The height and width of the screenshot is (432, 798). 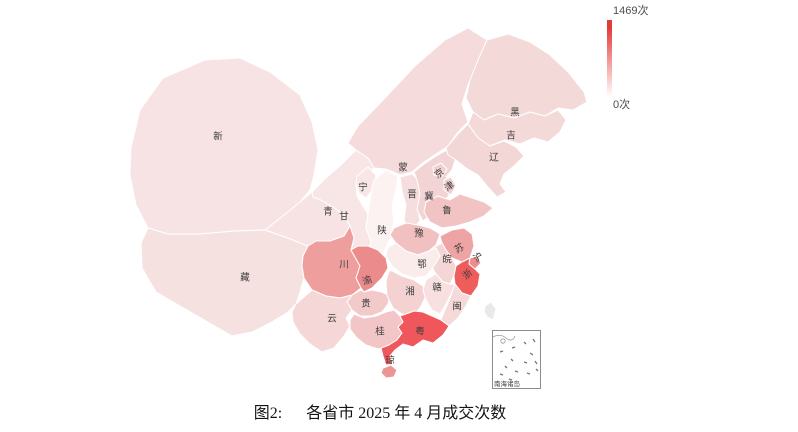 What do you see at coordinates (417, 101) in the screenshot?
I see `province-neimenggu` at bounding box center [417, 101].